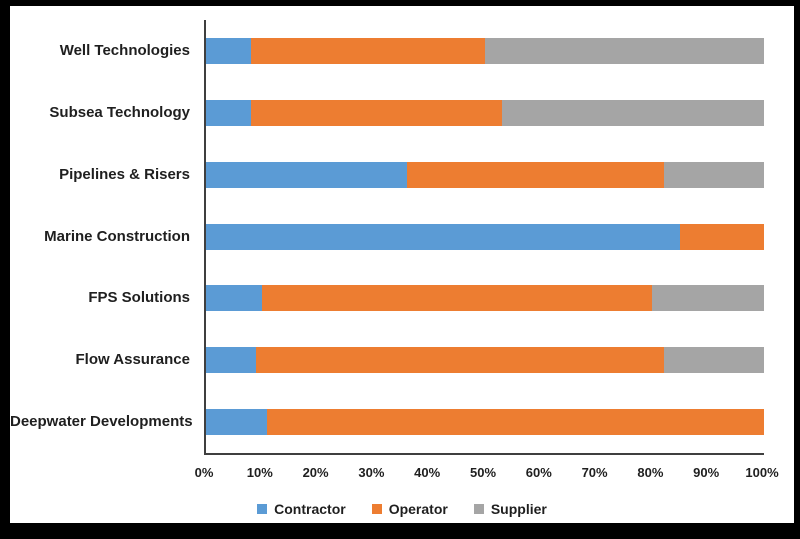 The height and width of the screenshot is (539, 800). Describe the element at coordinates (132, 360) in the screenshot. I see `category-label: Flow Assurance` at that location.